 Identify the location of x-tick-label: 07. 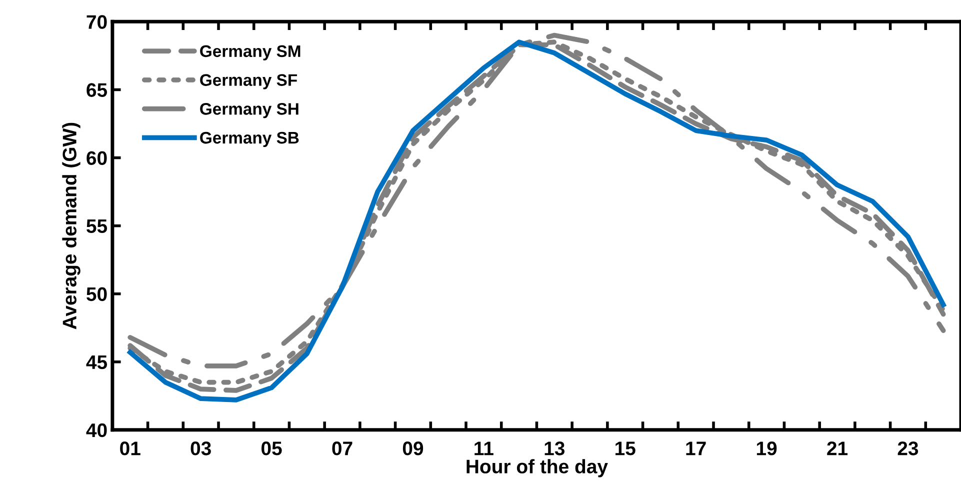
(342, 449).